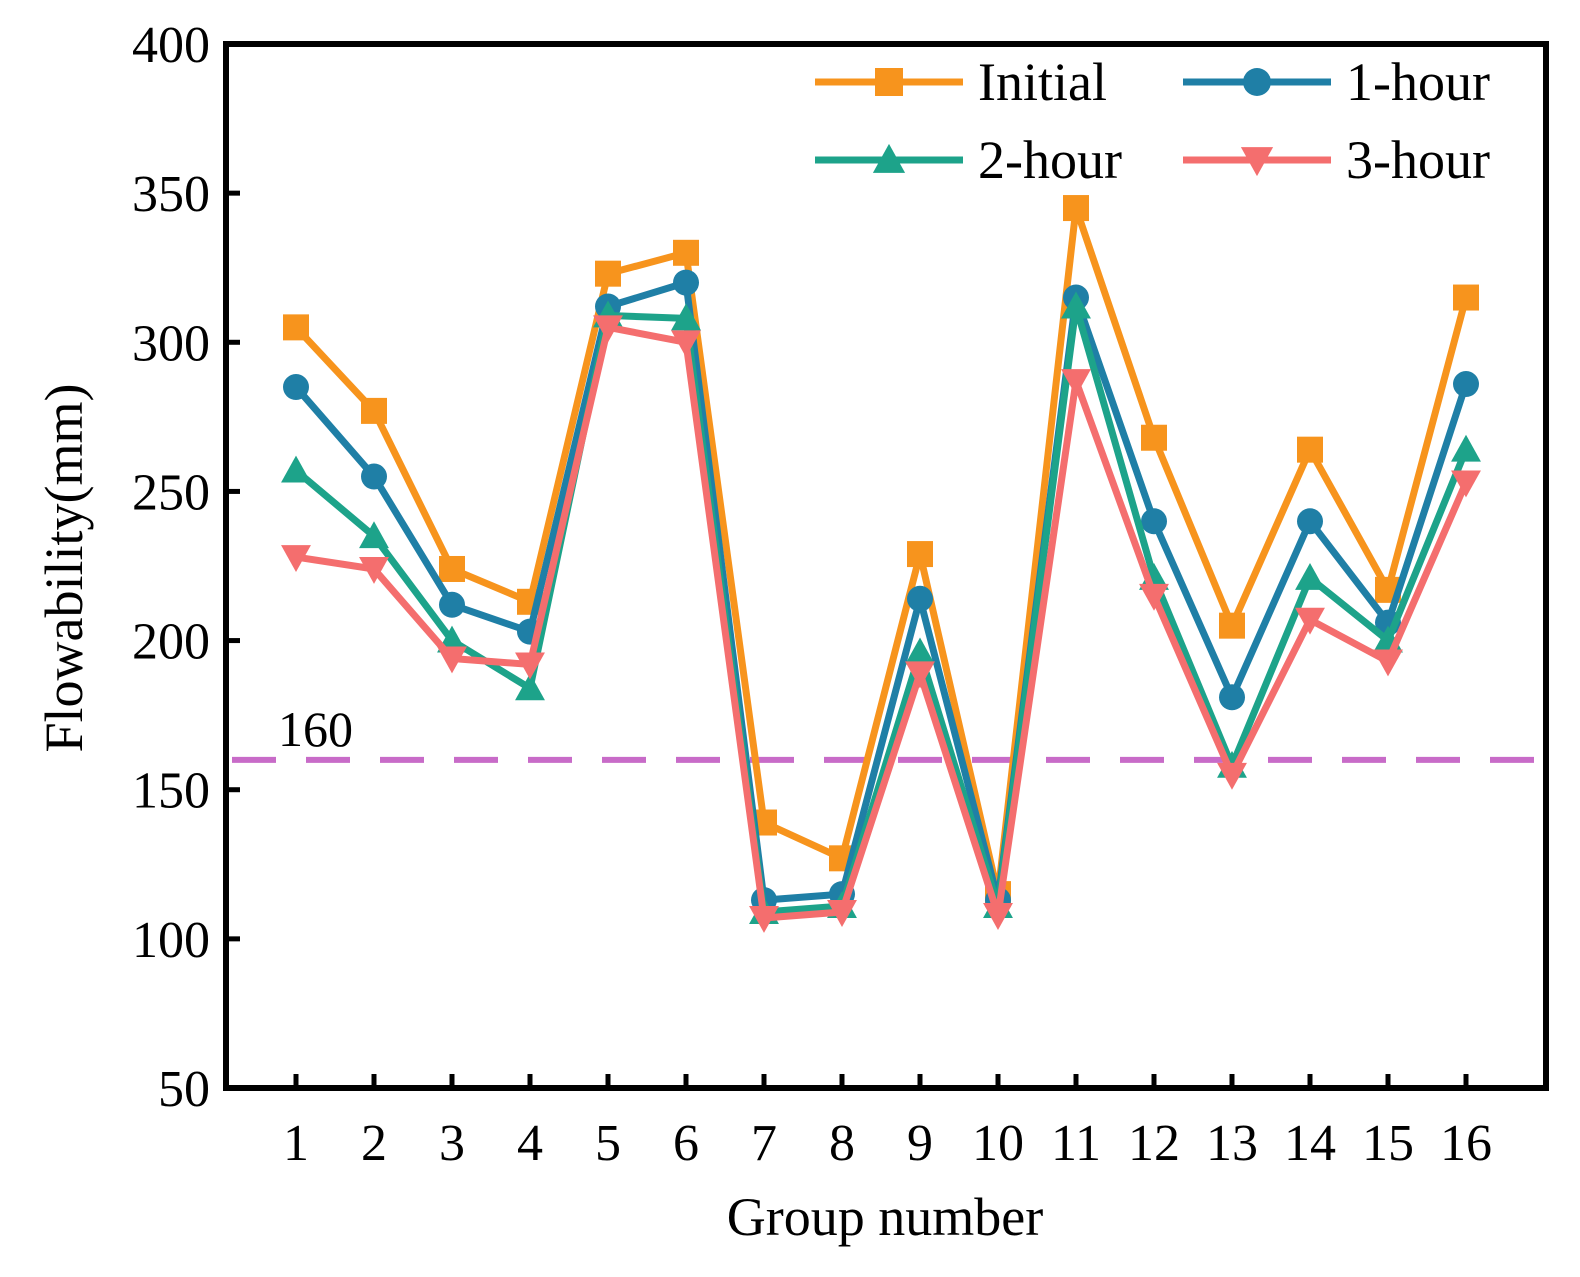  What do you see at coordinates (885, 1217) in the screenshot?
I see `x-axis-title: Group number` at bounding box center [885, 1217].